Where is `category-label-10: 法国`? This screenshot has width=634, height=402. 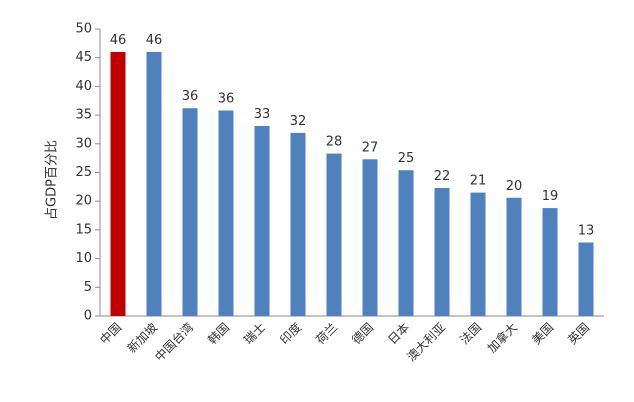
category-label-10: 法国 is located at coordinates (470, 333).